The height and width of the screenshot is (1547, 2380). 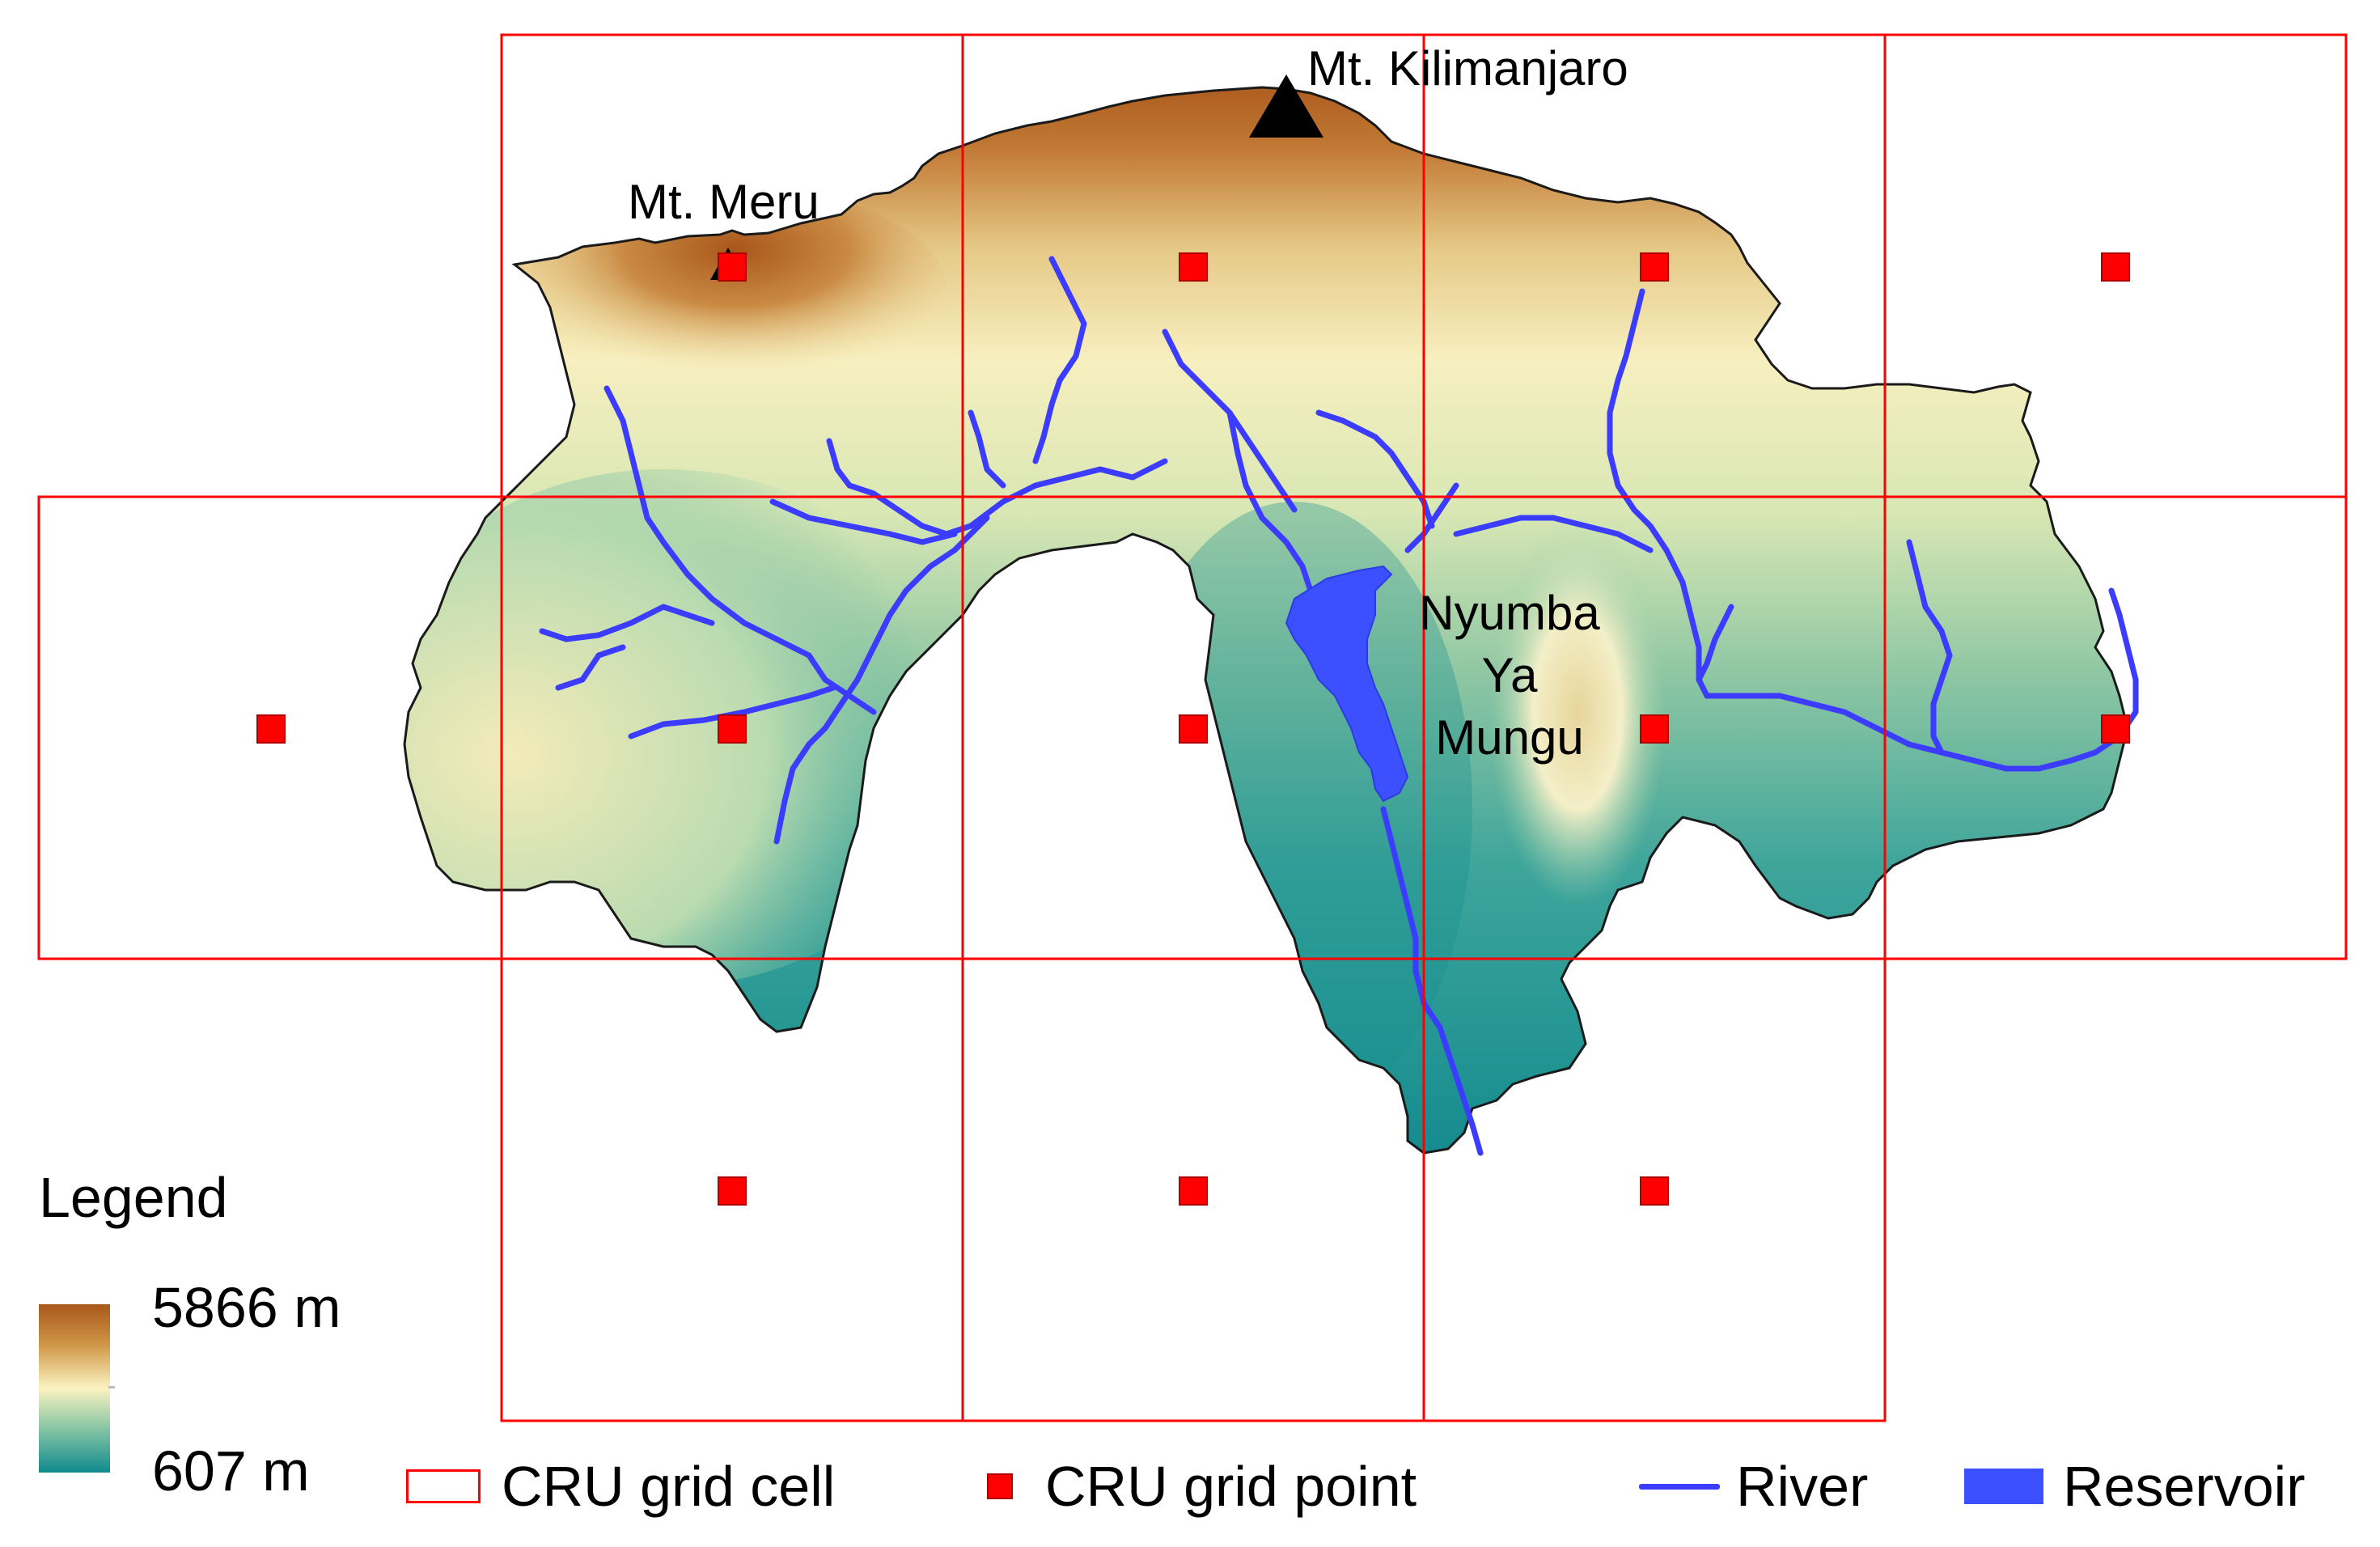 I want to click on red-square-icon, so click(x=1000, y=1486).